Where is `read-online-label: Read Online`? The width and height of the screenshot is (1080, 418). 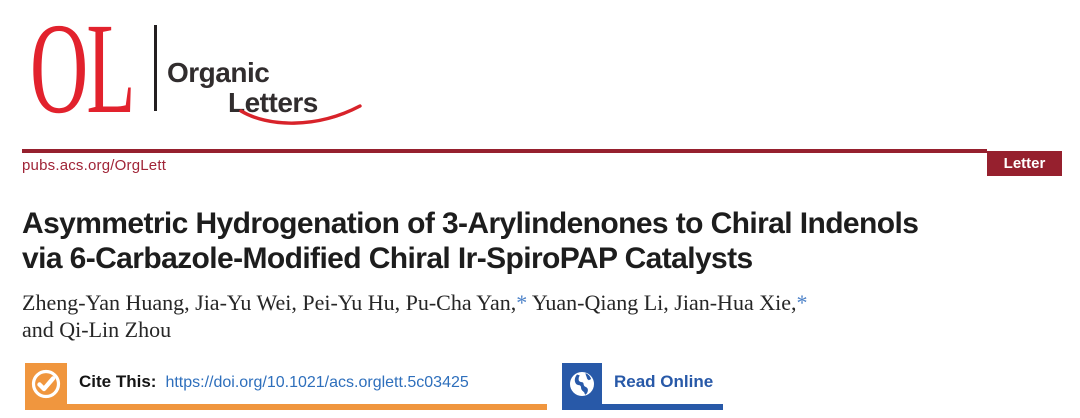
read-online-label: Read Online is located at coordinates (664, 381).